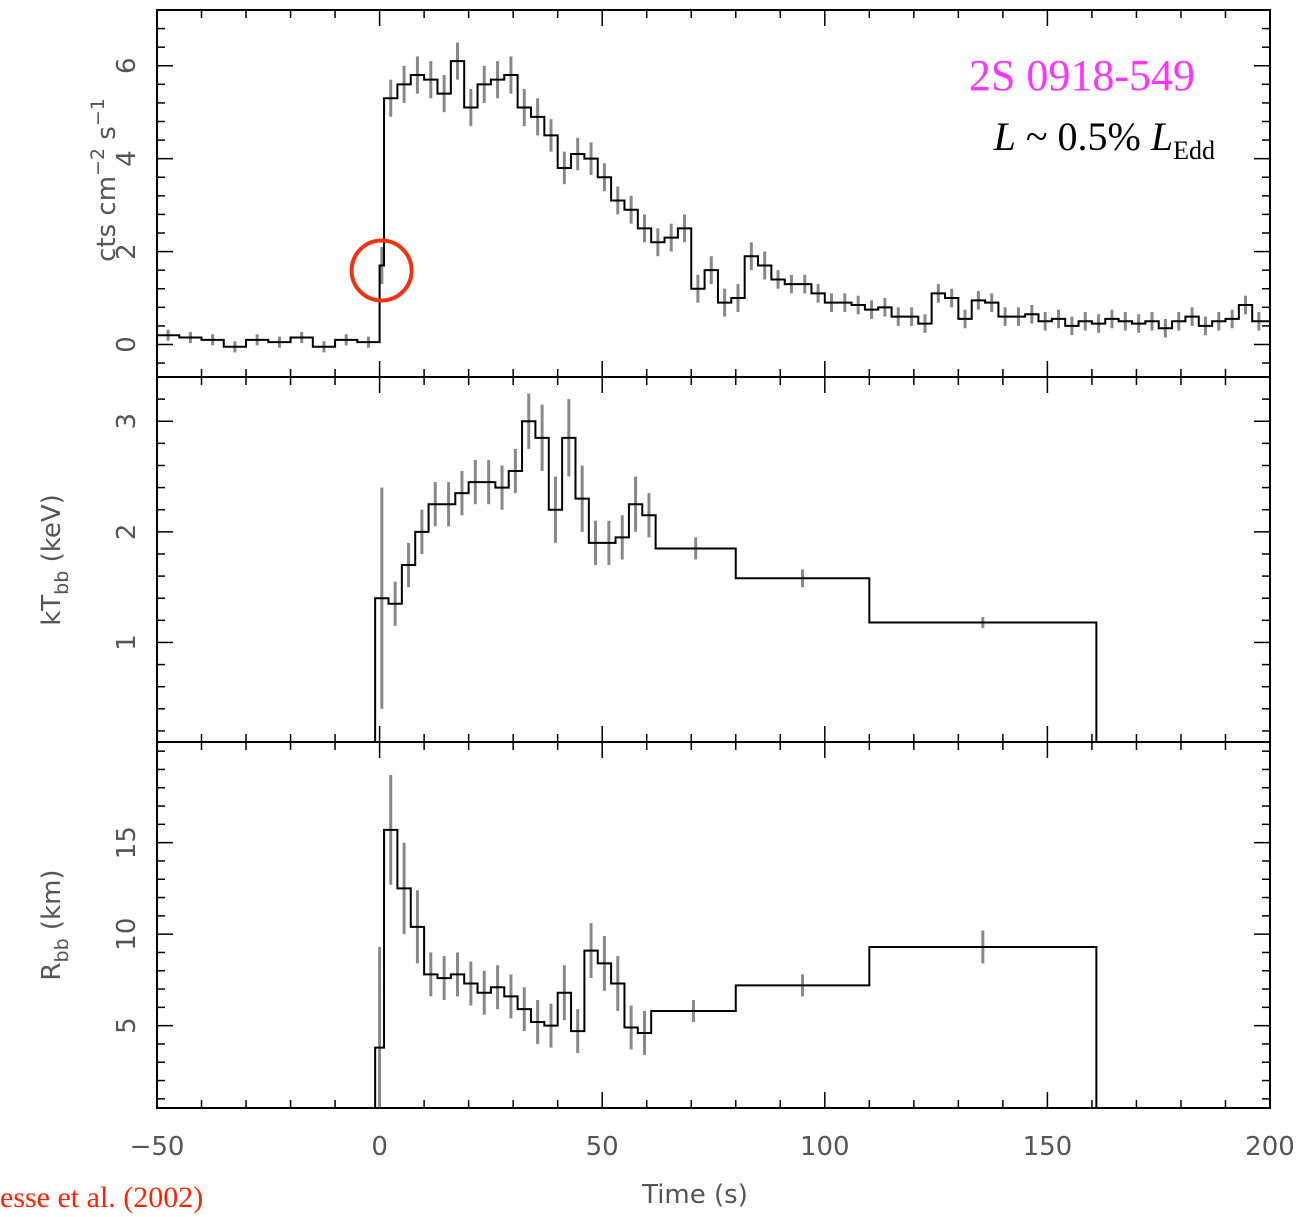 This screenshot has width=1310, height=1217. I want to click on y-tick-label: 4, so click(127, 158).